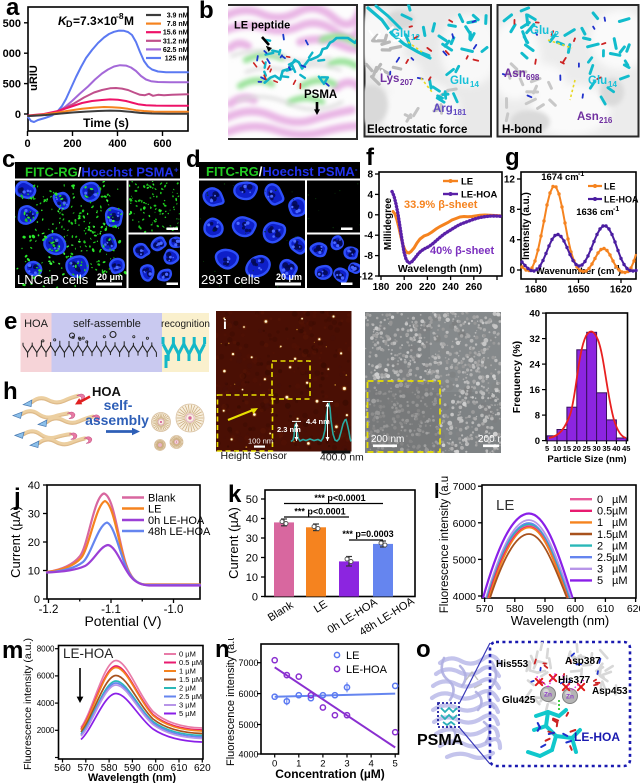 Image resolution: width=640 pixels, height=783 pixels. Describe the element at coordinates (178, 16) in the screenshot. I see `svg-text: 3.9 nM` at that location.